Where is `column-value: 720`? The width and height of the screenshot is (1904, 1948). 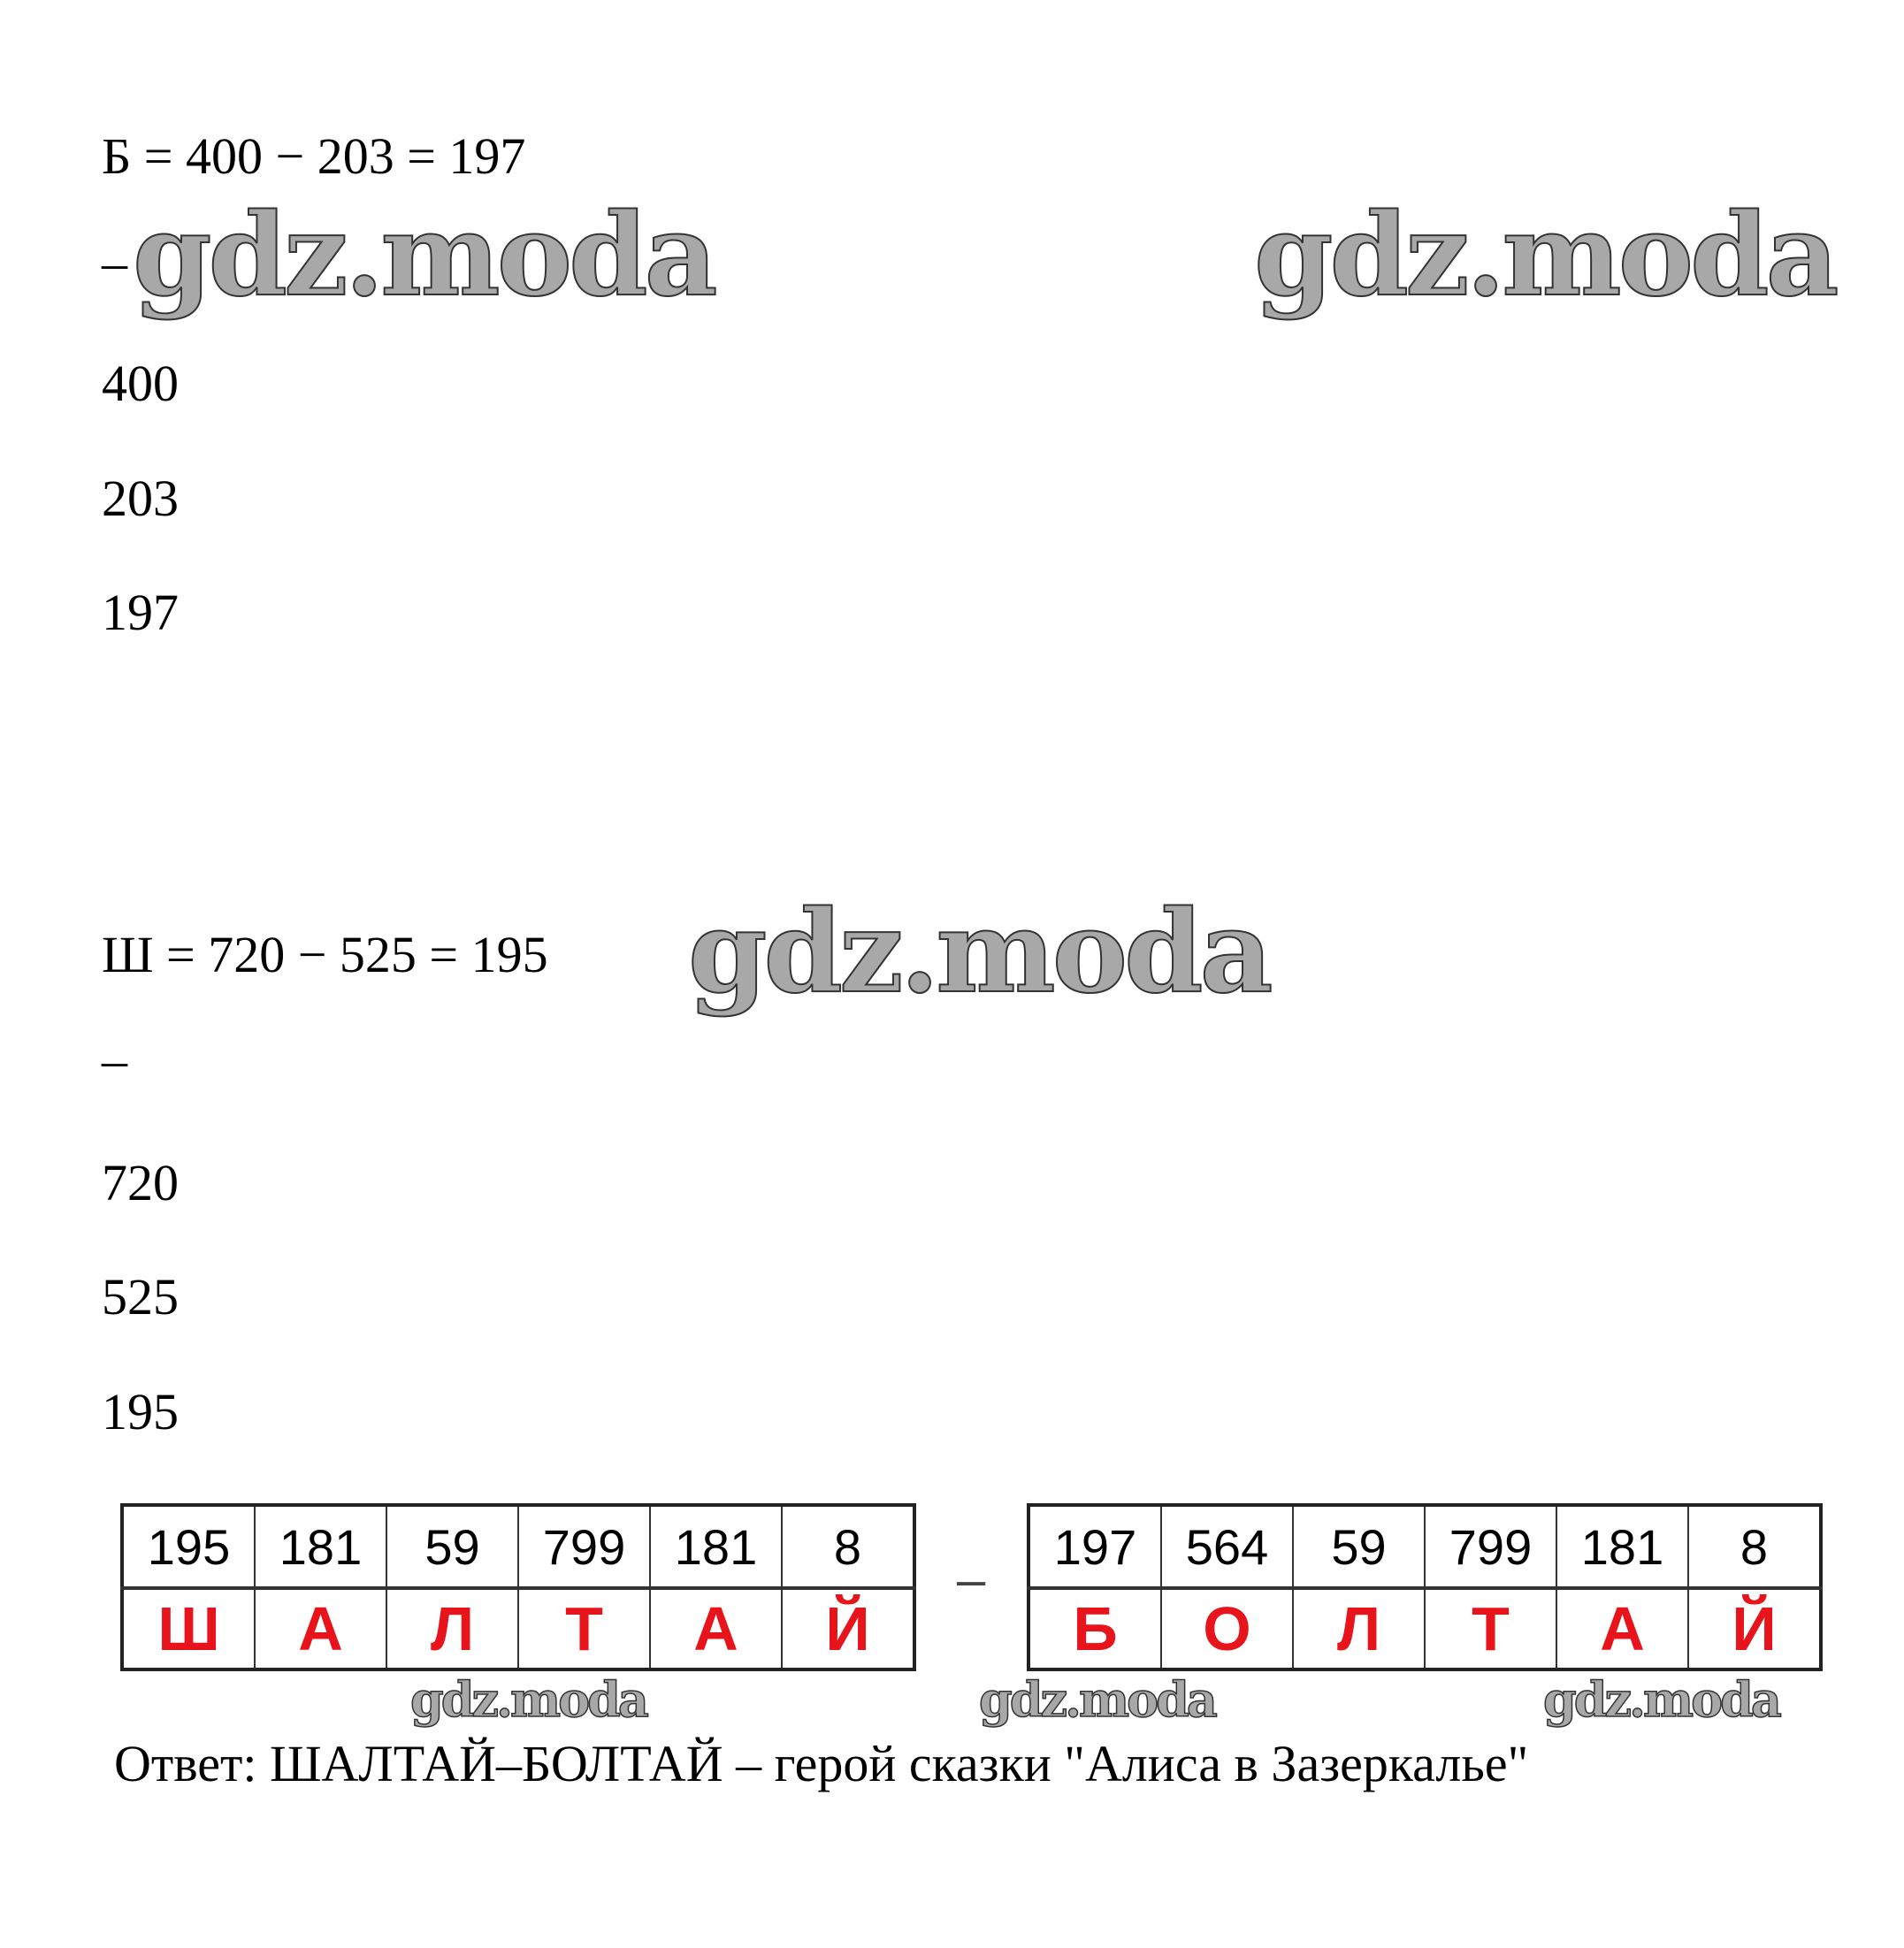 column-value: 720 is located at coordinates (140, 1182).